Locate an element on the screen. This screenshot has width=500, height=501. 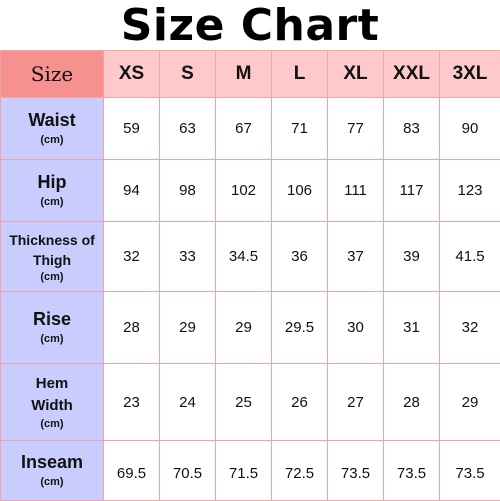
table-cell: 26 is located at coordinates (300, 402).